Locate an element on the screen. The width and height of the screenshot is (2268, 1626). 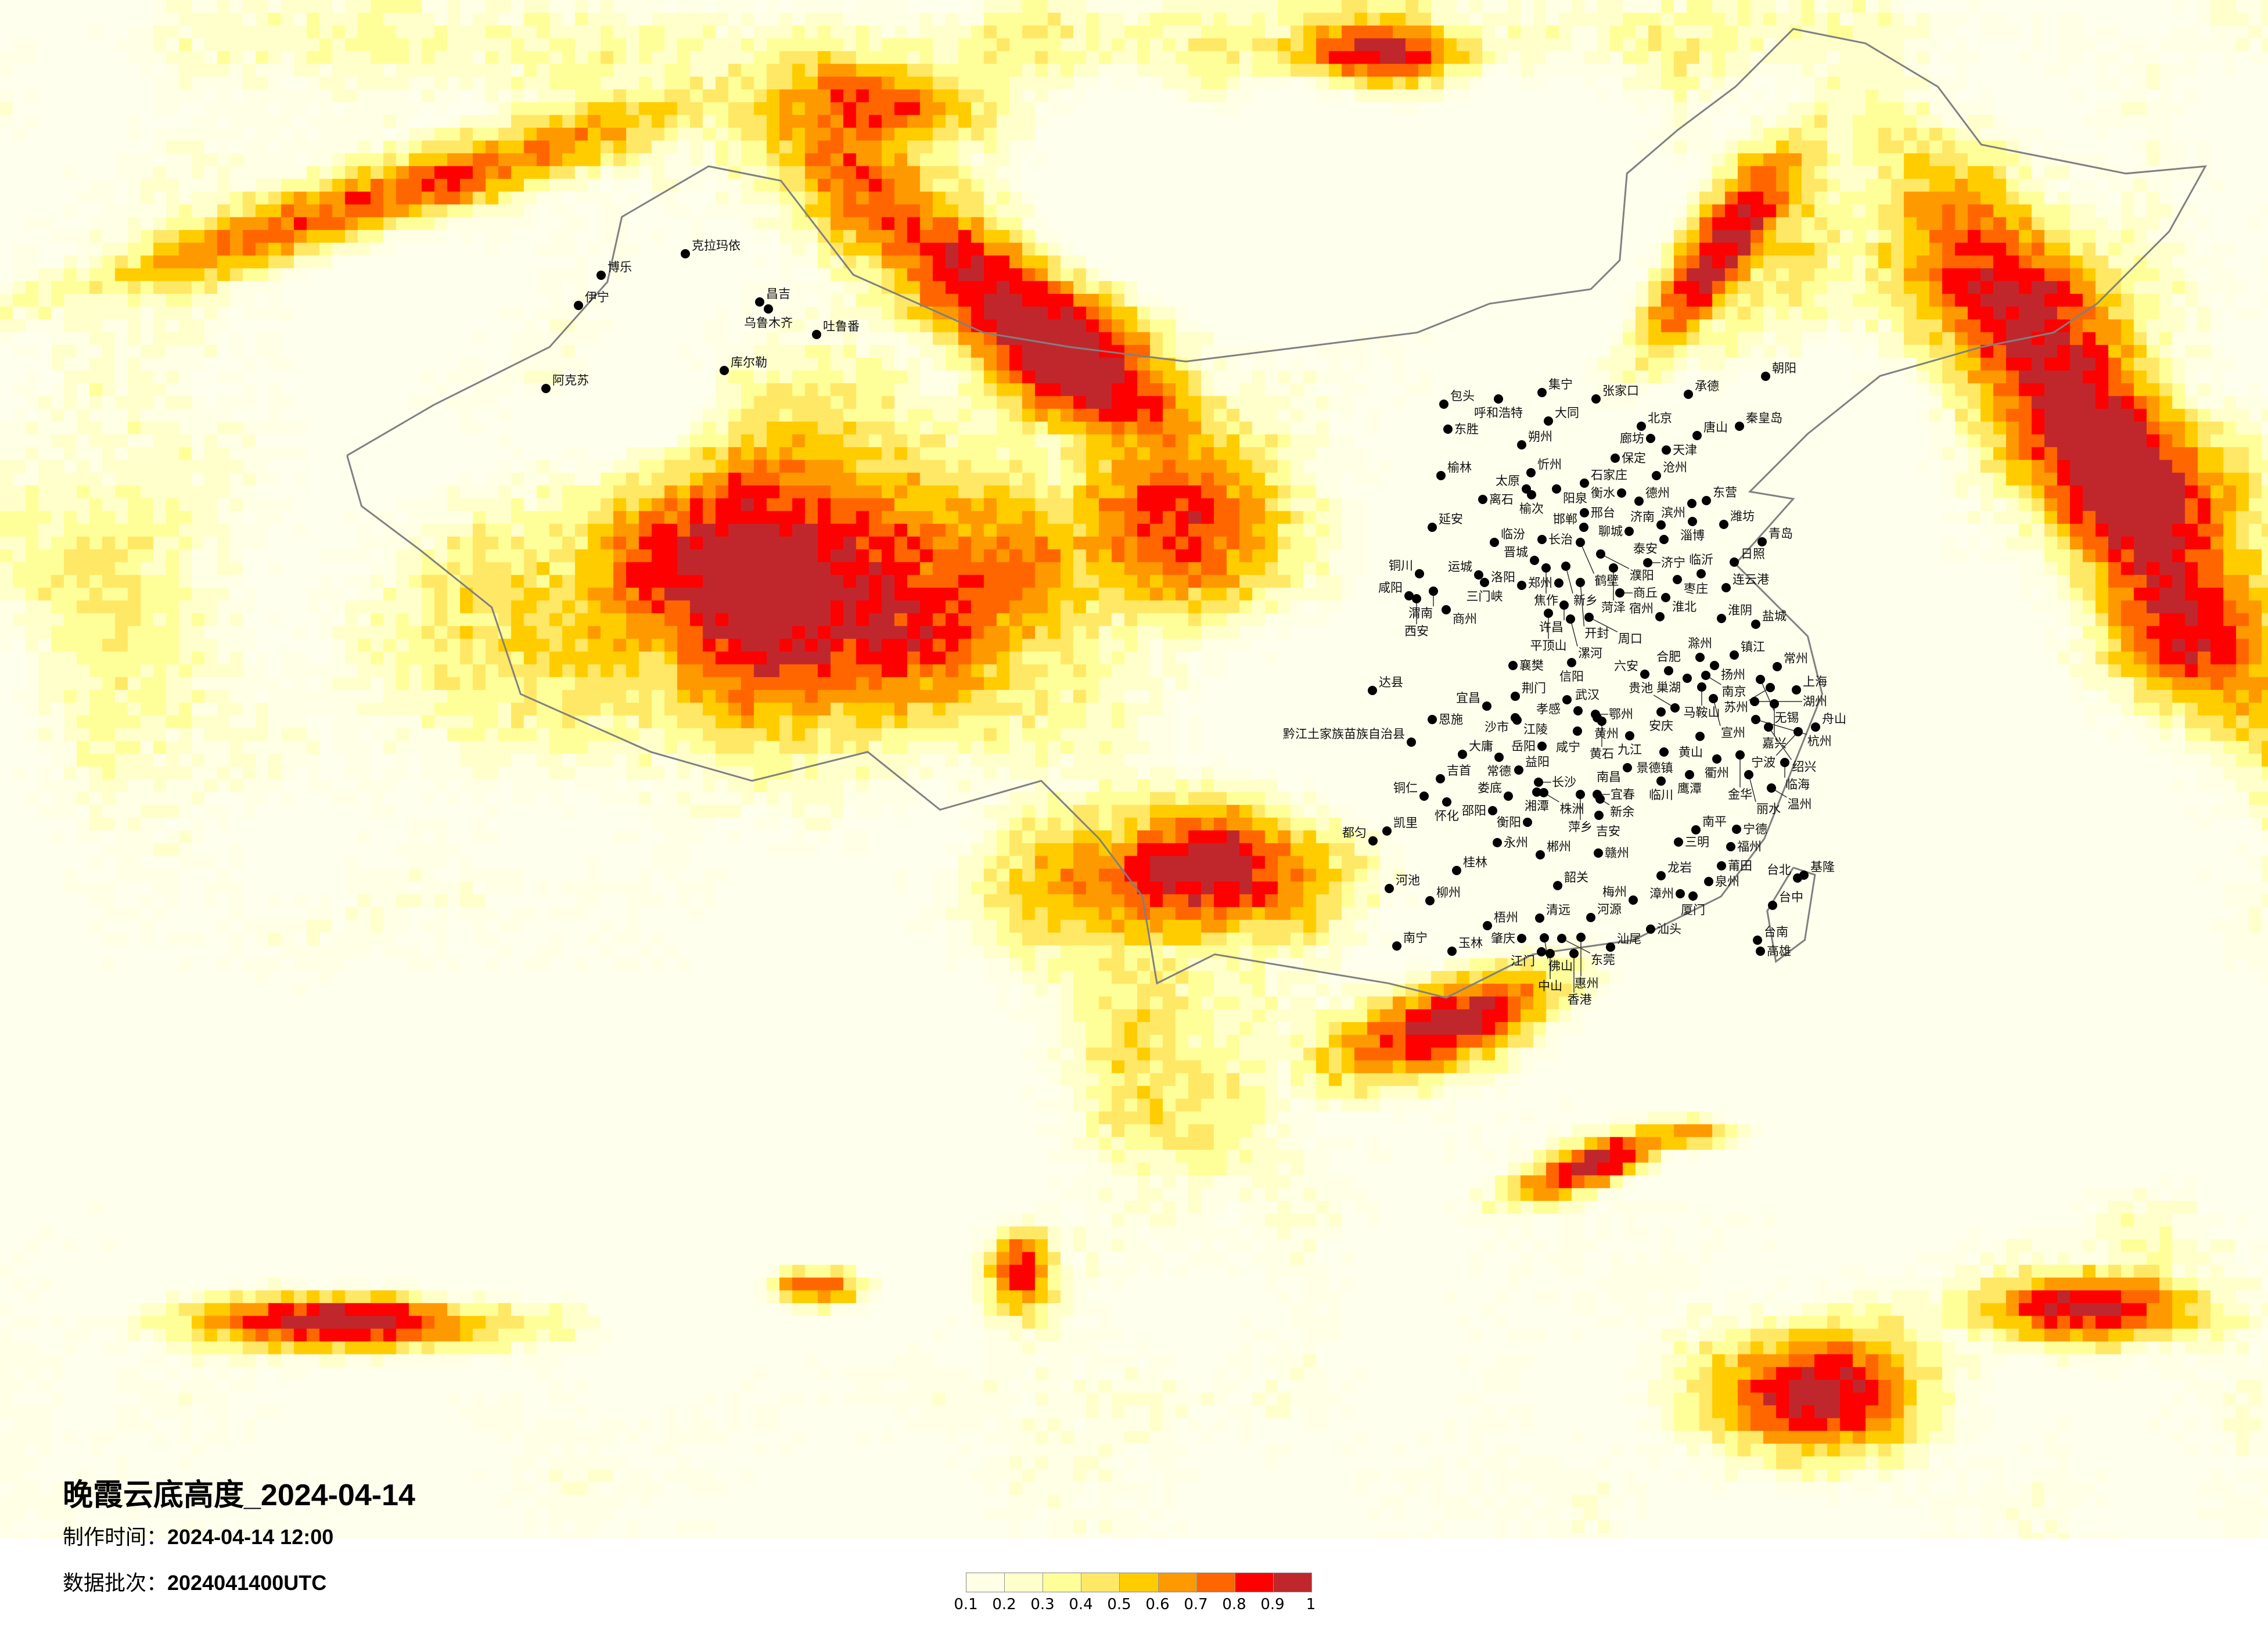
city-marker: 东莞 is located at coordinates (1586, 950).